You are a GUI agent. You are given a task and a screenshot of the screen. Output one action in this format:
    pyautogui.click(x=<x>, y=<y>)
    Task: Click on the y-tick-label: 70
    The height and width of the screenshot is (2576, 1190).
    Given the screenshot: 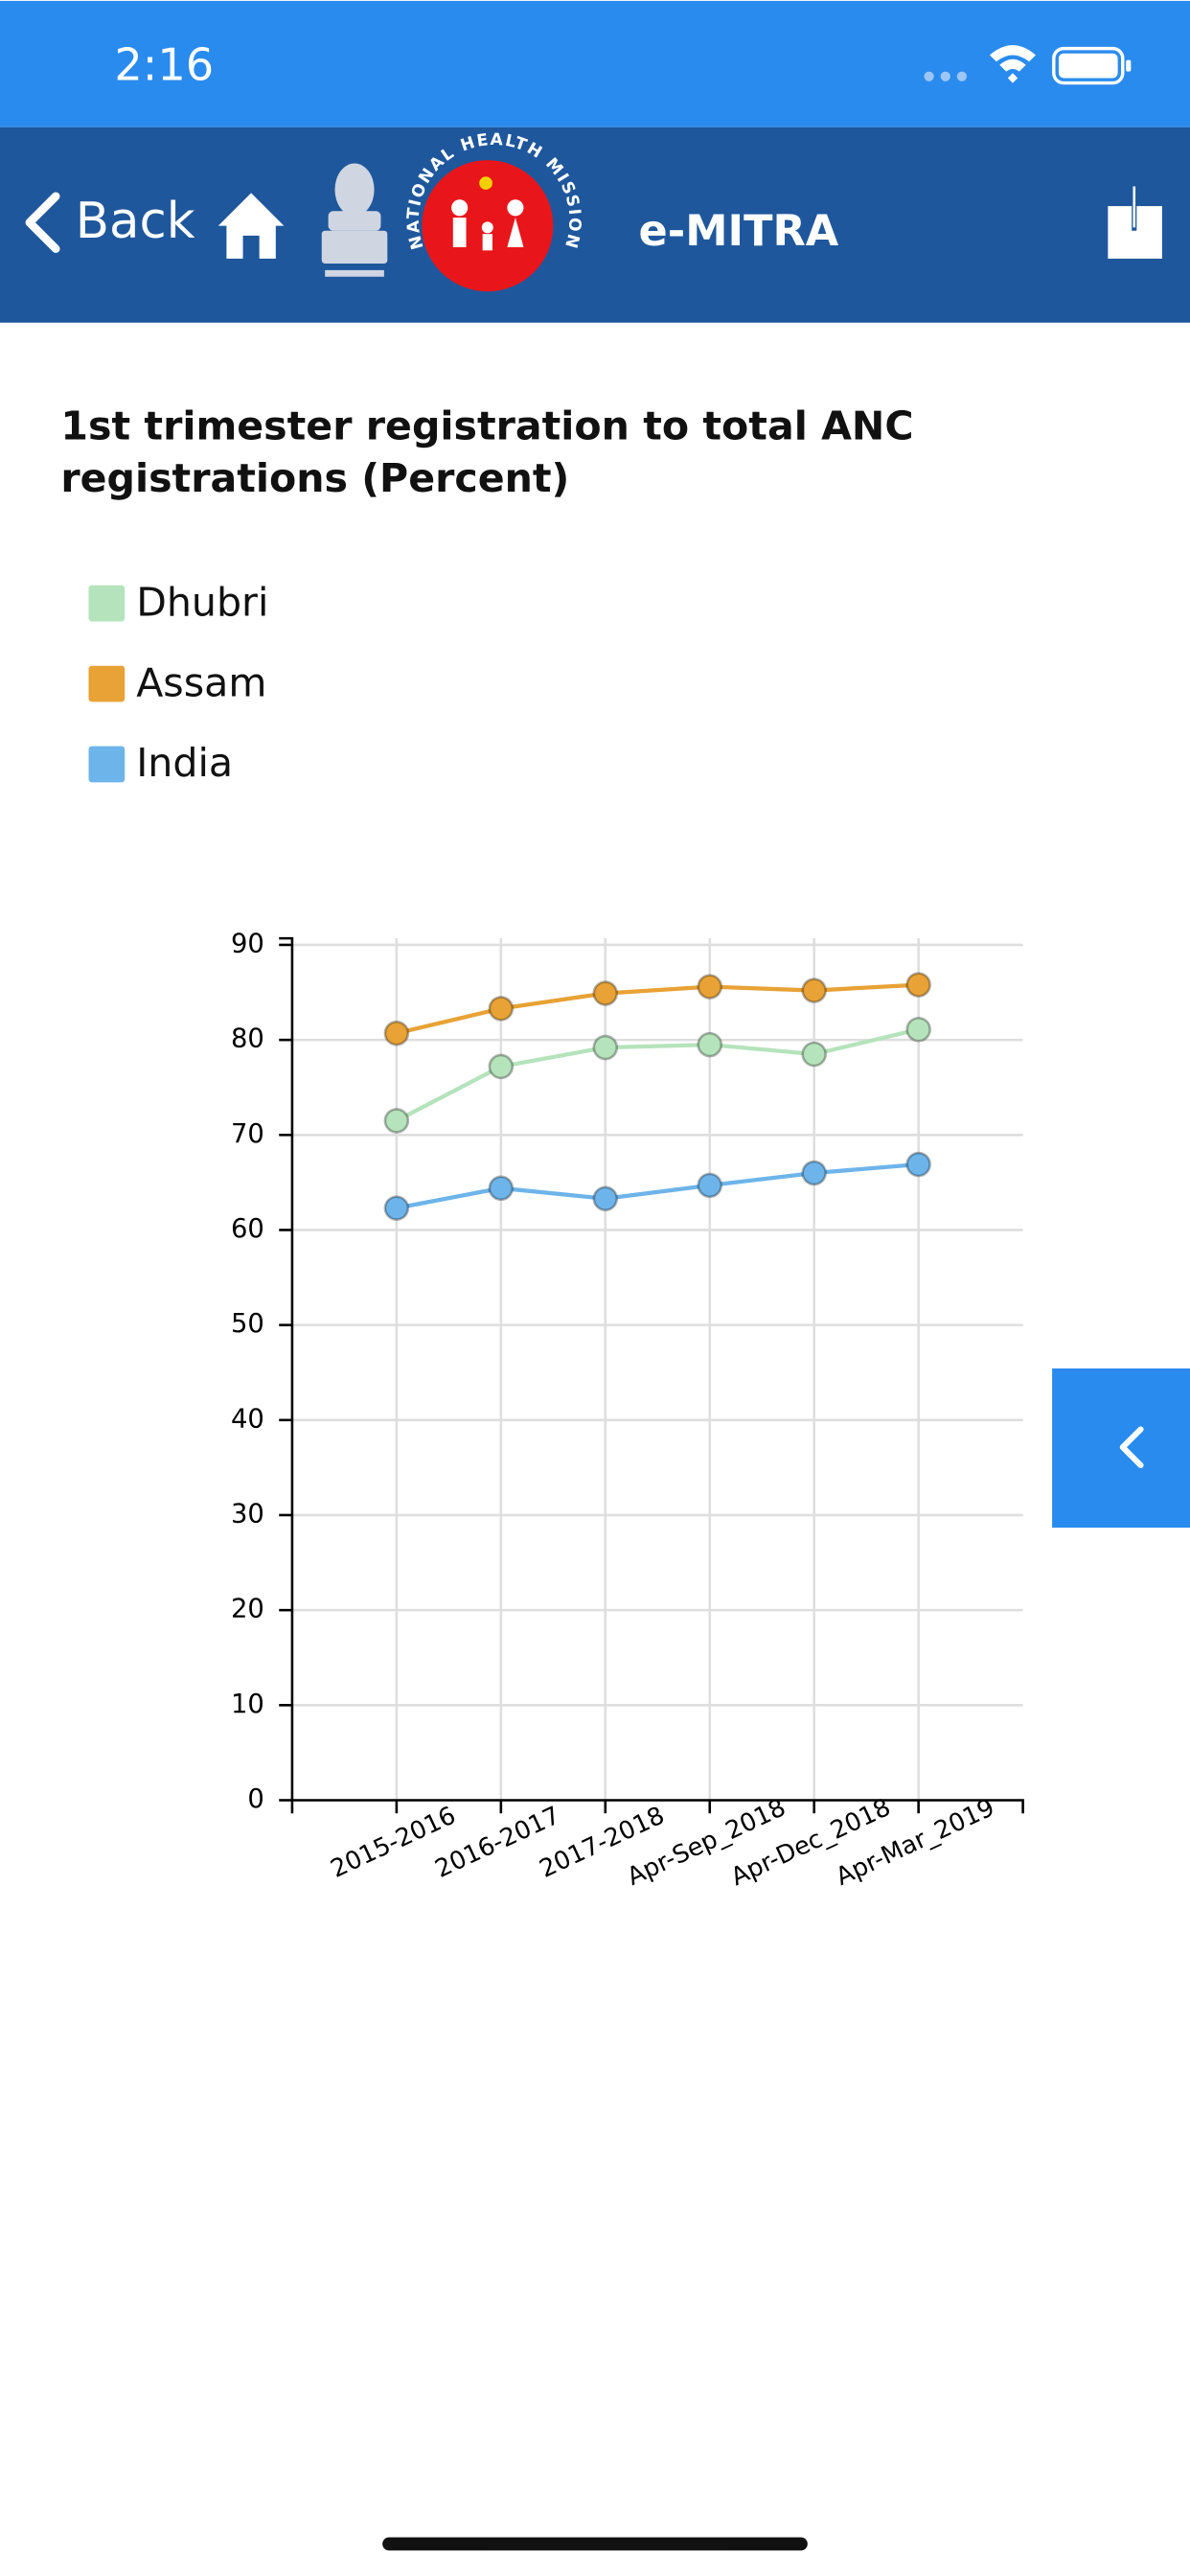 What is the action you would take?
    pyautogui.click(x=248, y=1134)
    